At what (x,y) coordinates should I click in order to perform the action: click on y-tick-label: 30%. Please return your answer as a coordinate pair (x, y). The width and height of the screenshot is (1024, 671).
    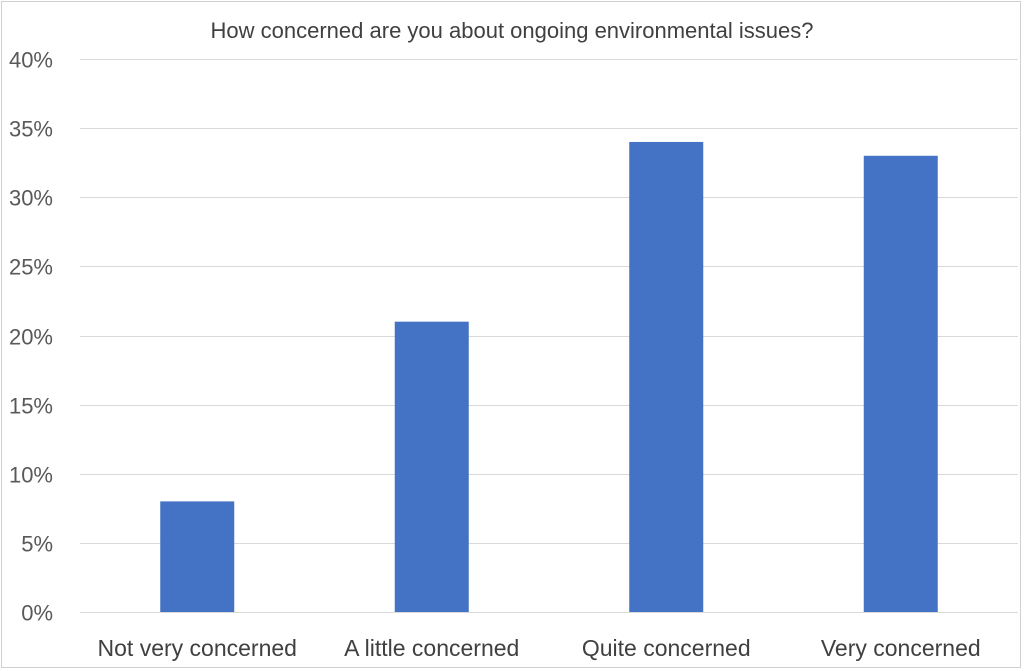
    Looking at the image, I should click on (31, 198).